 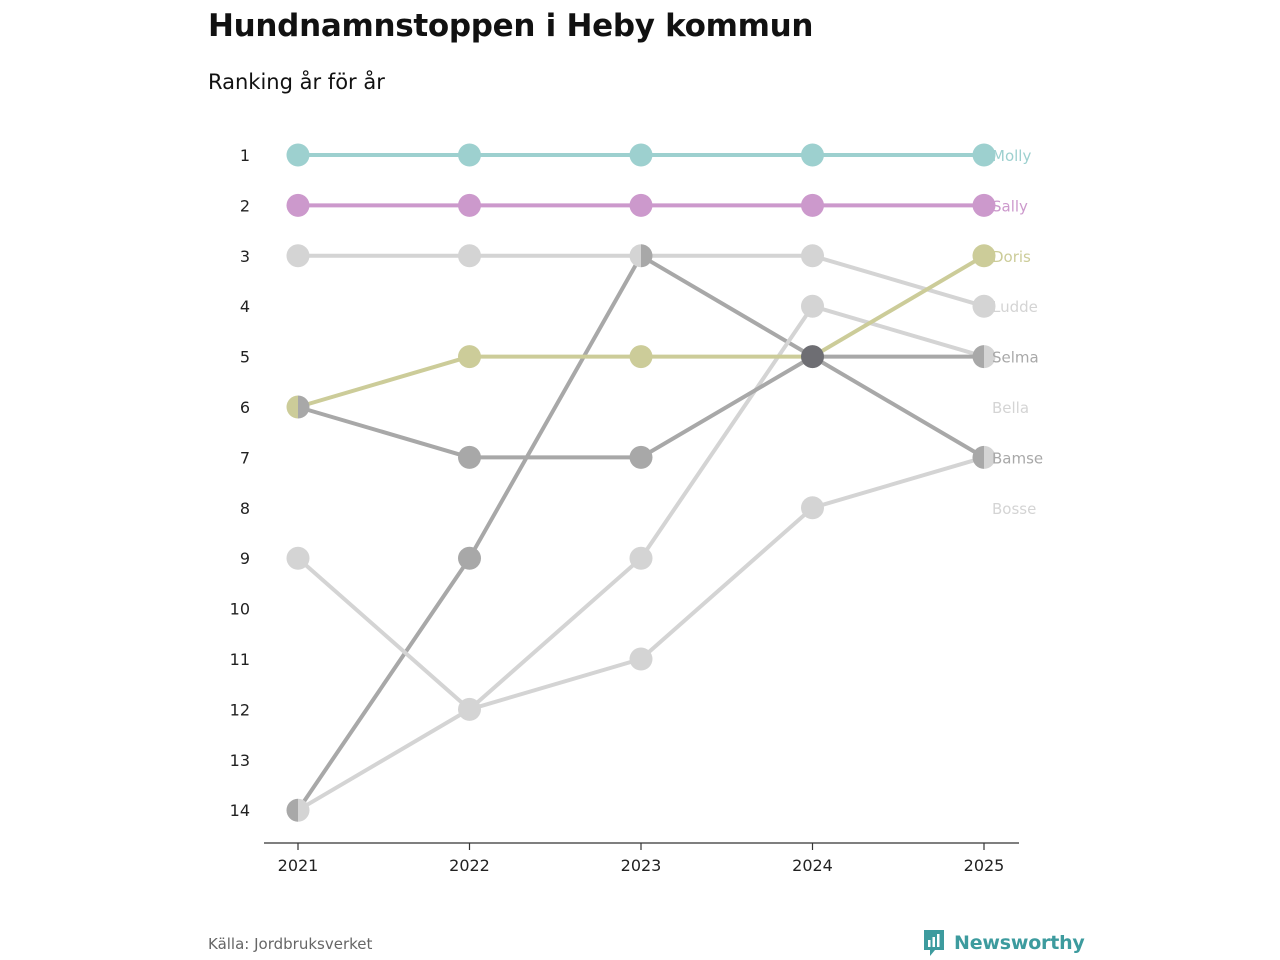 What do you see at coordinates (812, 508) in the screenshot?
I see `marker-bosse-2024` at bounding box center [812, 508].